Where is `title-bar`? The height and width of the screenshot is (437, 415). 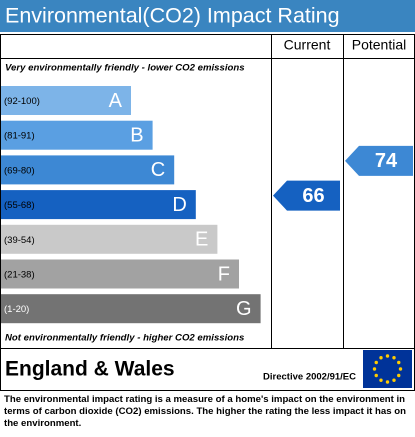
title-bar is located at coordinates (207, 16).